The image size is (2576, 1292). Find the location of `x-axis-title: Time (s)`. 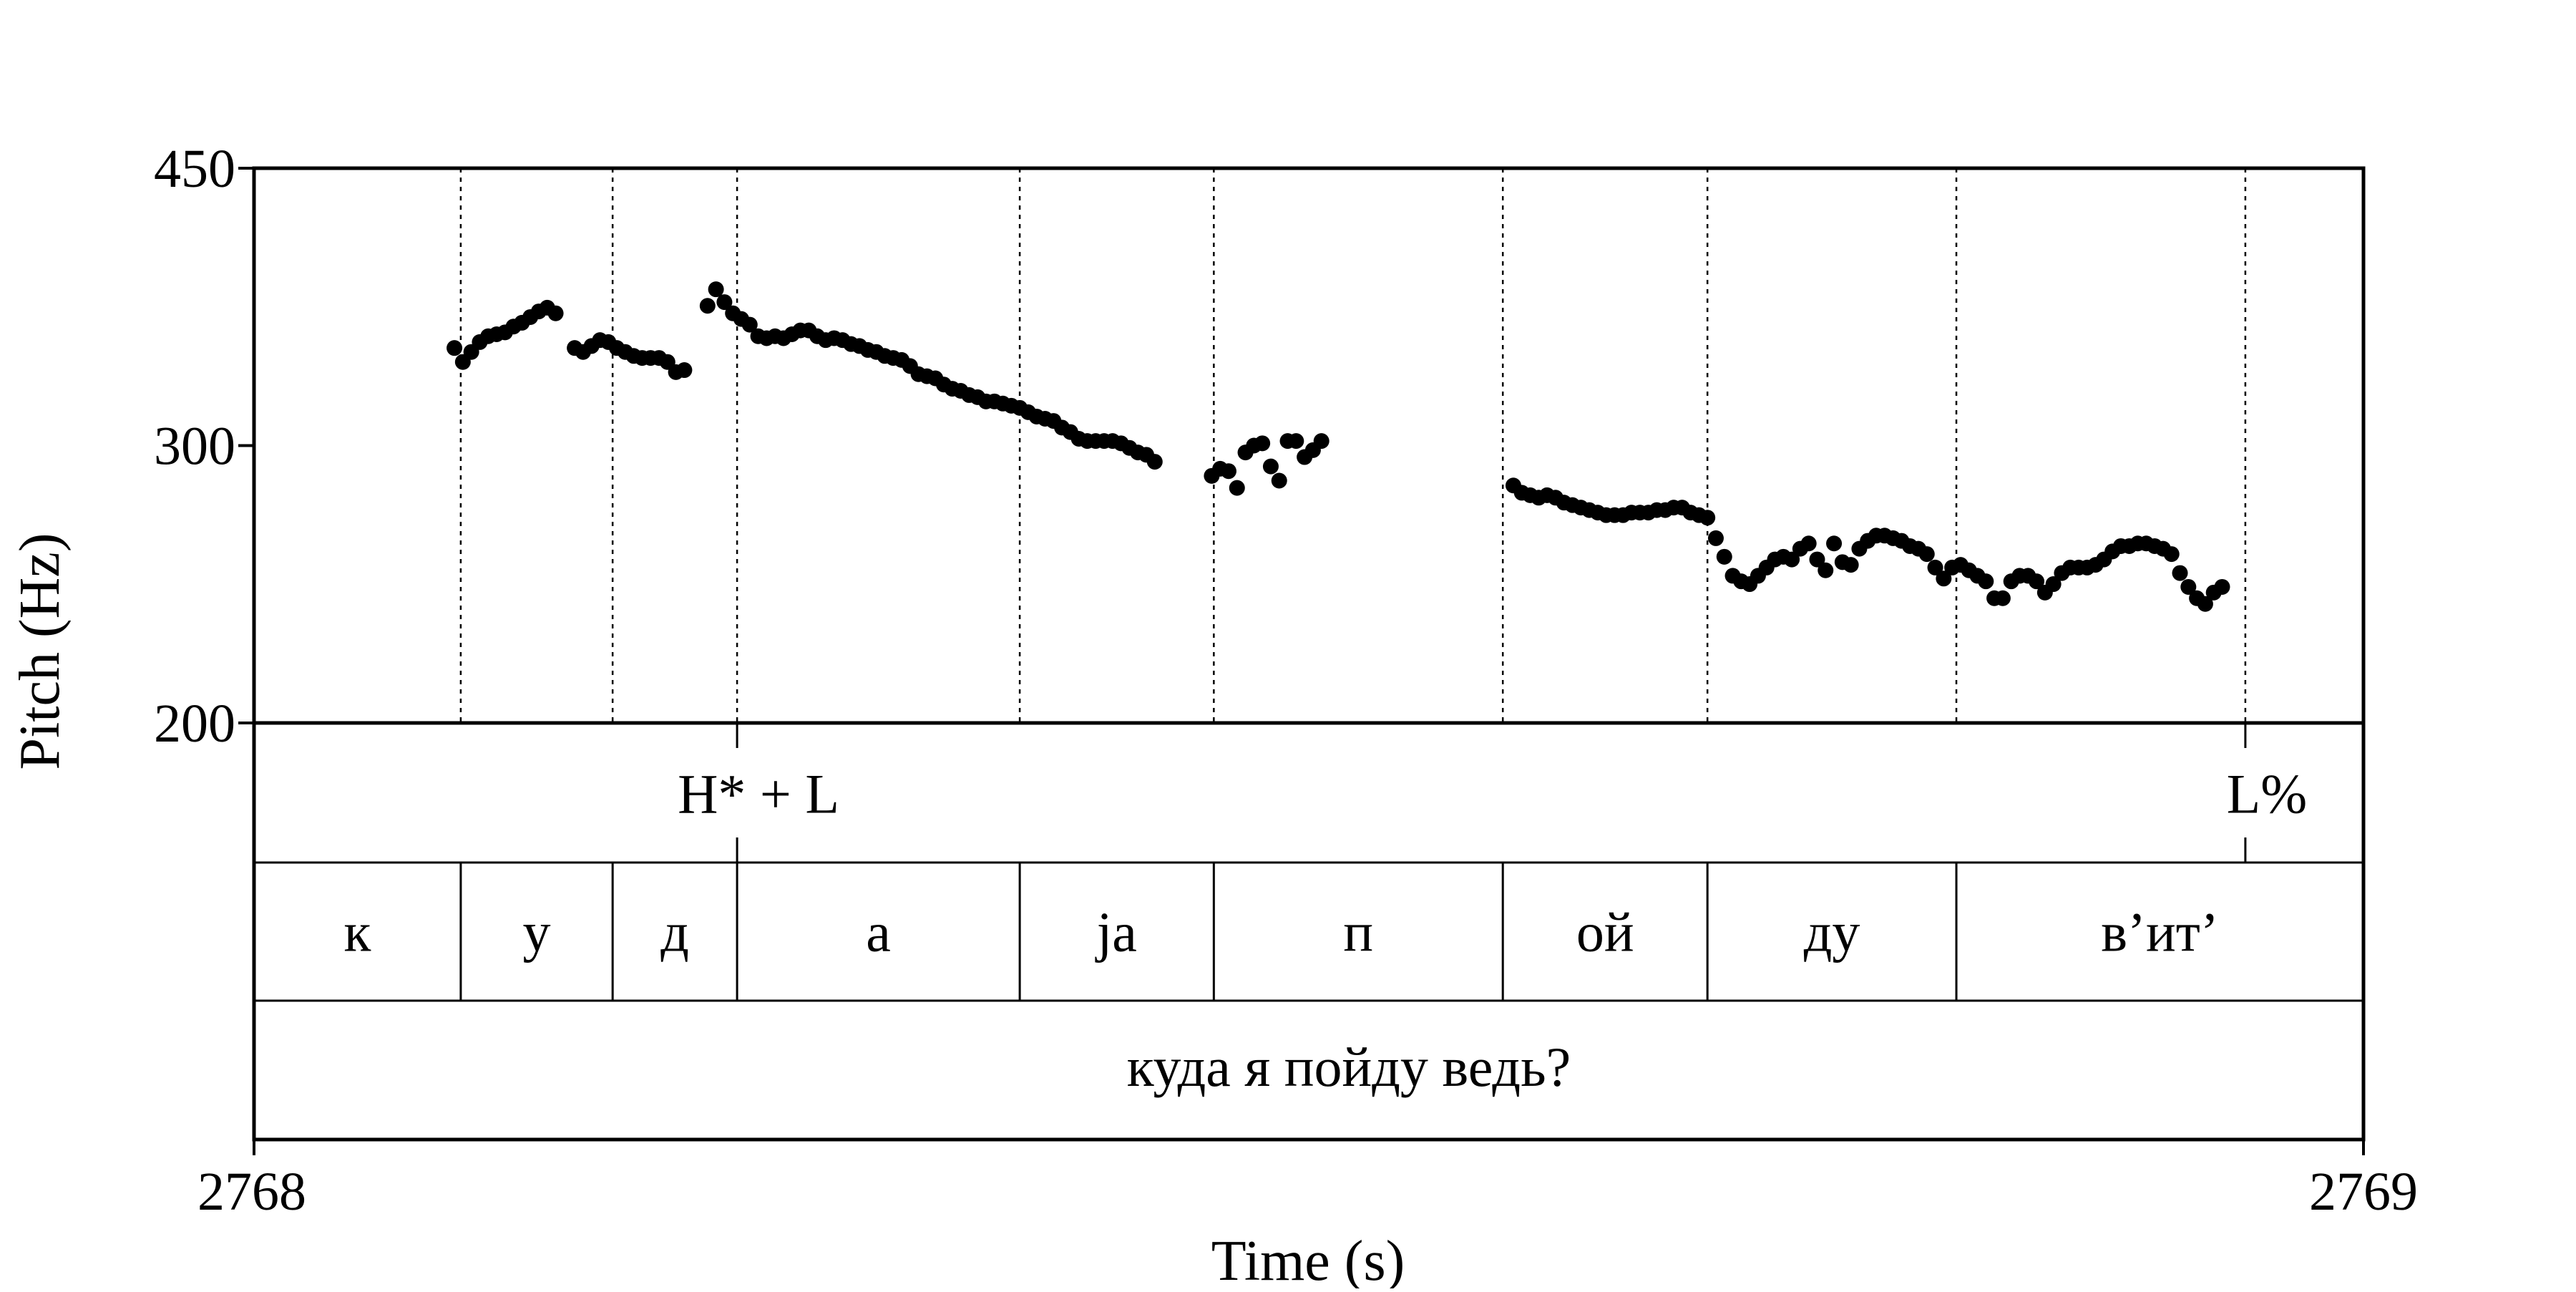

x-axis-title: Time (s) is located at coordinates (1308, 1259).